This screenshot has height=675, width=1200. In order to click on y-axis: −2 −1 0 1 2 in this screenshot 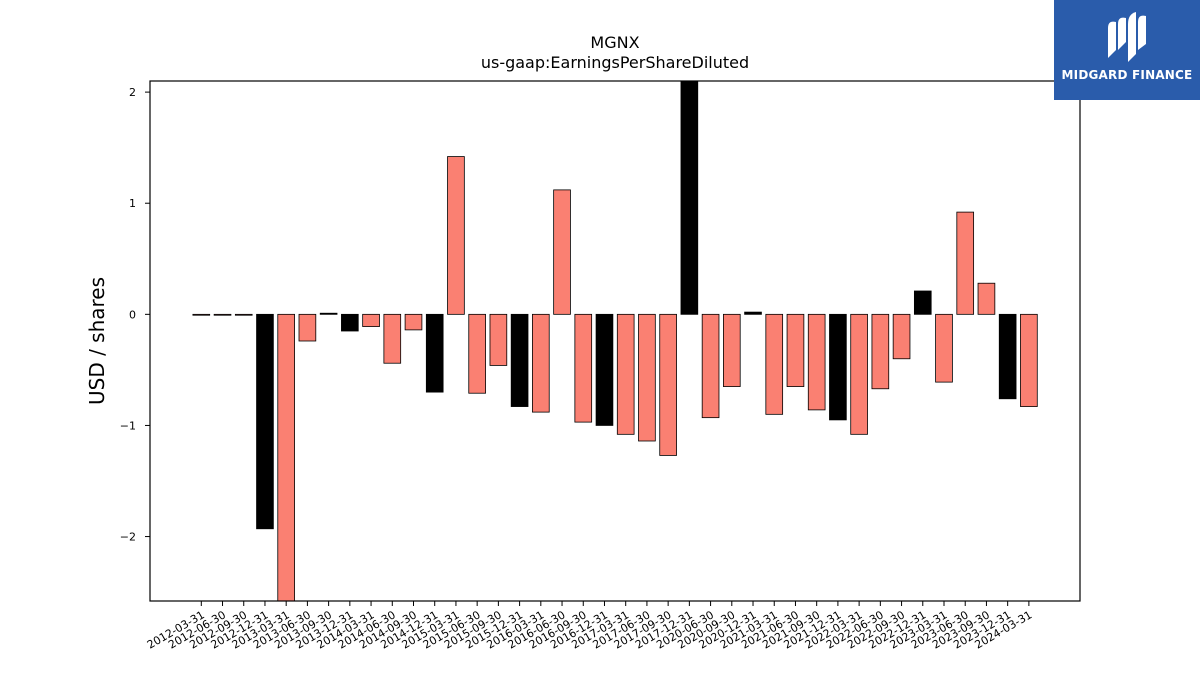, I will do `click(135, 315)`.